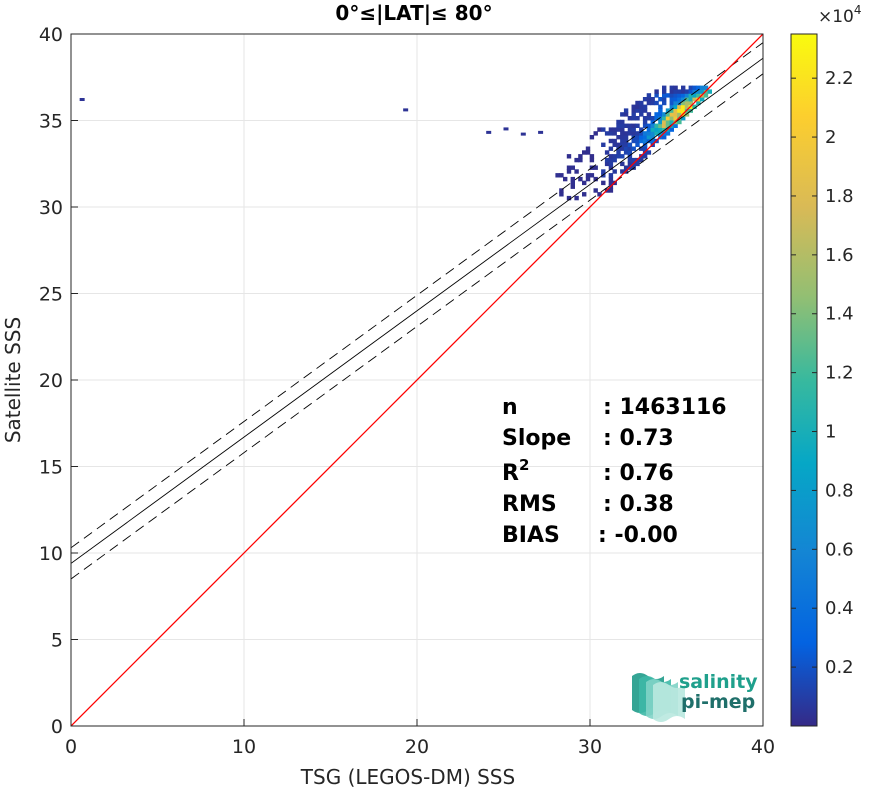 This screenshot has height=791, width=873. Describe the element at coordinates (51, 468) in the screenshot. I see `y-tick-label: 15` at that location.